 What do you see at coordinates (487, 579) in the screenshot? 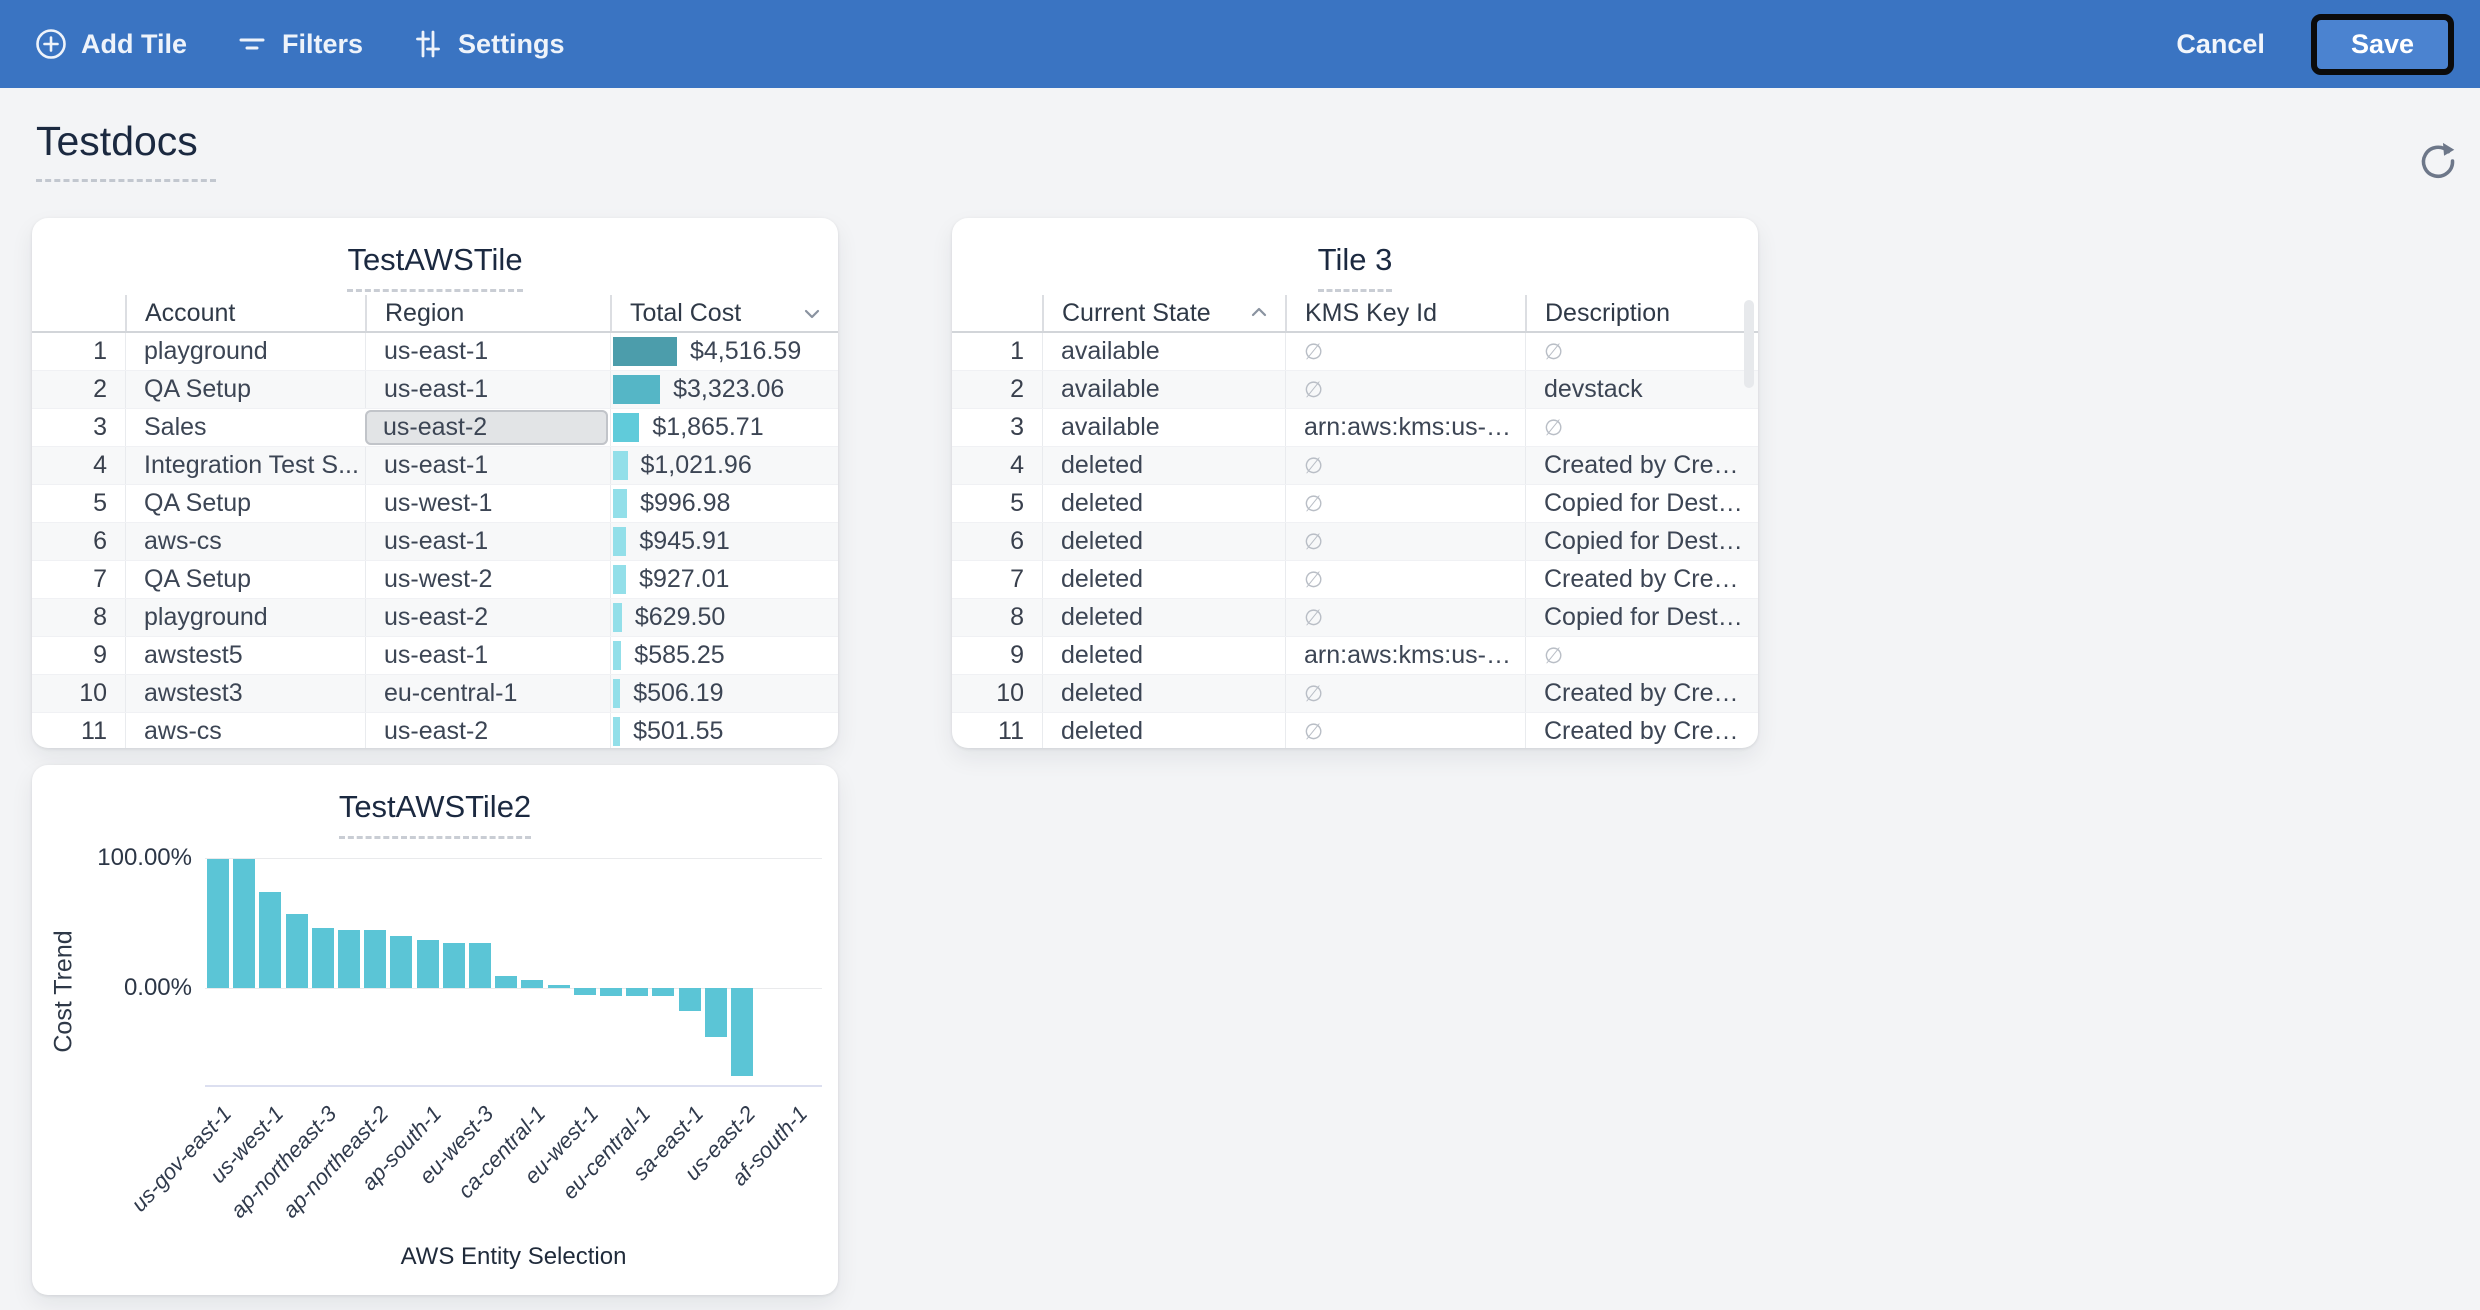
I see `cell-region: us-west-2` at bounding box center [487, 579].